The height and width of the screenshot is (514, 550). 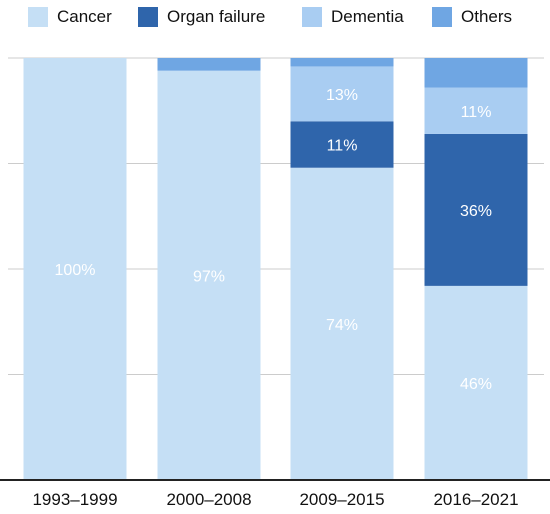 I want to click on legend-swatch-cancer, so click(x=38, y=17).